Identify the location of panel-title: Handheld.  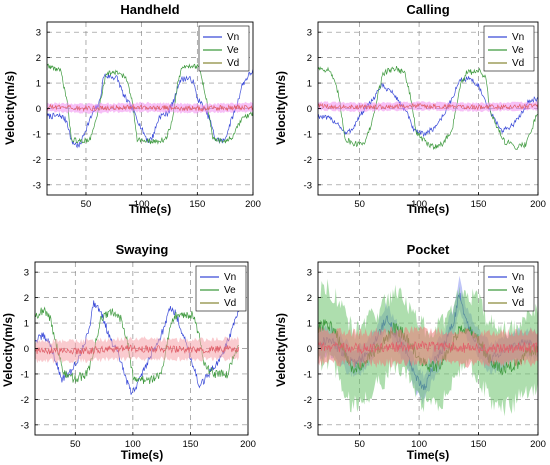
(149, 9).